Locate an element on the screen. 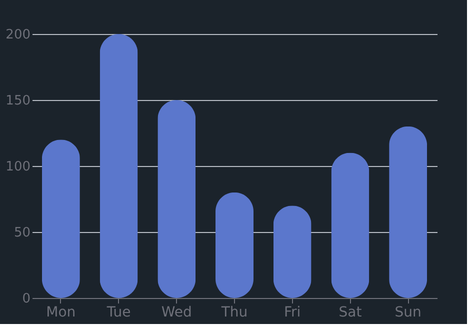  x-tick-label: Tue is located at coordinates (118, 312).